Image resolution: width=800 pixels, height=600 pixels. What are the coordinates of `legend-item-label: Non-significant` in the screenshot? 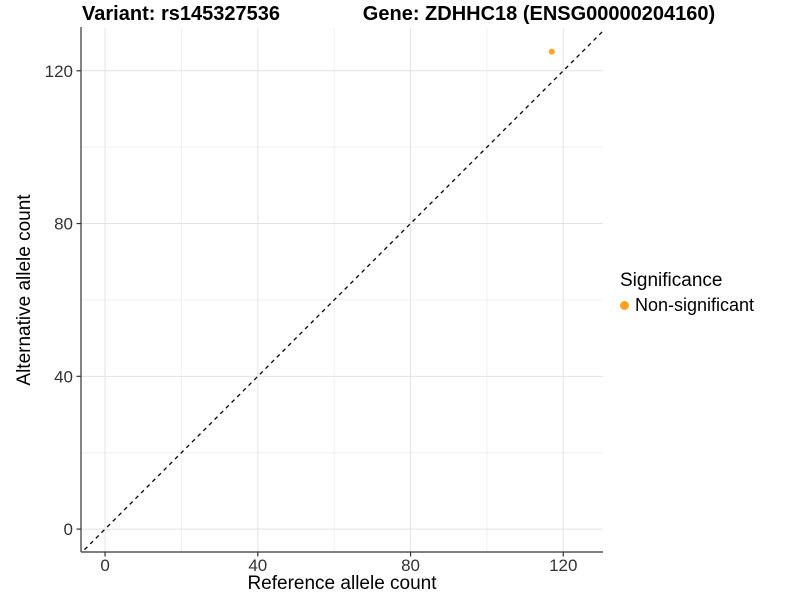 It's located at (695, 305).